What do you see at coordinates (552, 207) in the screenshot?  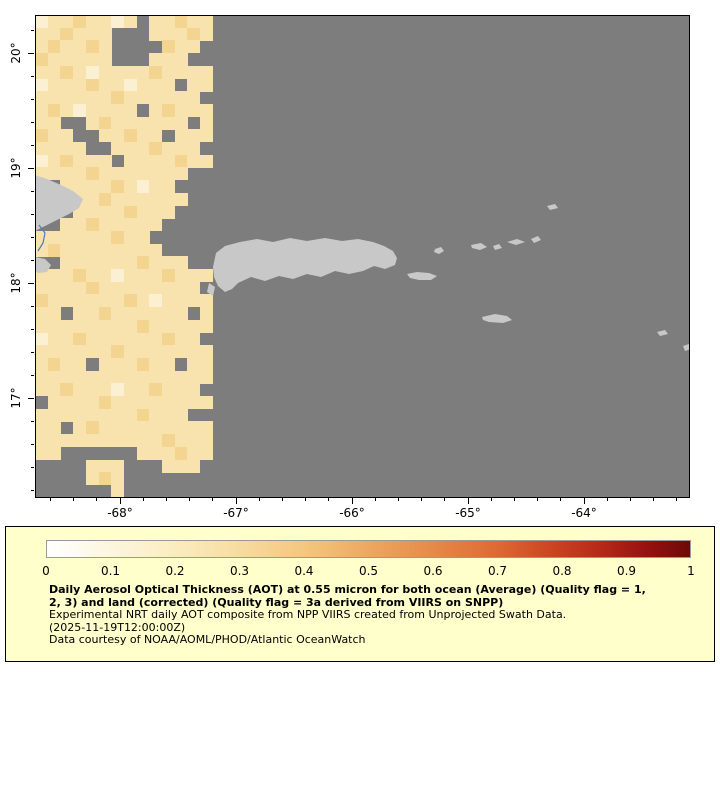 I see `anegada-island` at bounding box center [552, 207].